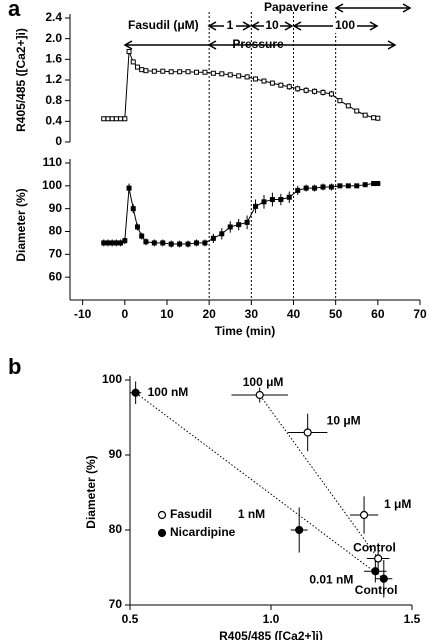 This screenshot has width=429, height=640. Describe the element at coordinates (53, 79) in the screenshot. I see `y-tick-label: 1.2` at that location.